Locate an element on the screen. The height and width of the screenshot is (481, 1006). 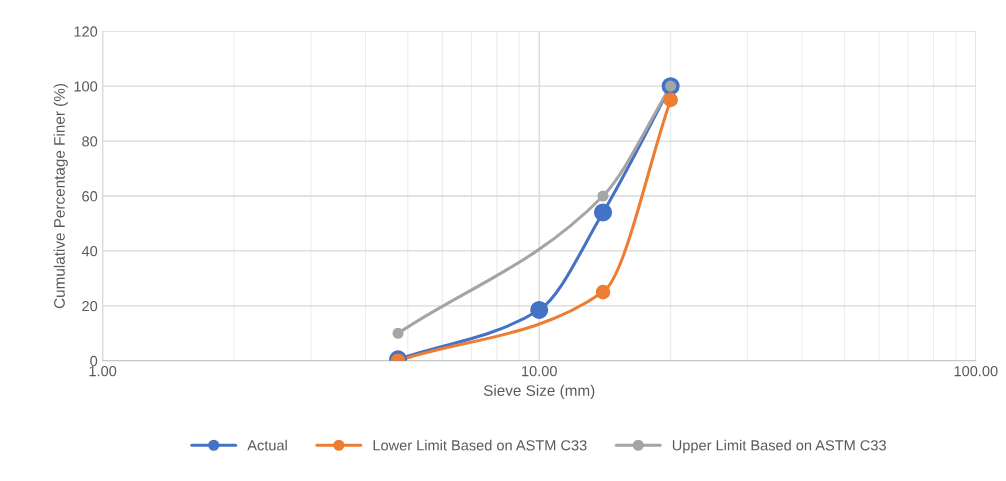
x-tick-label: 100.00 is located at coordinates (976, 371).